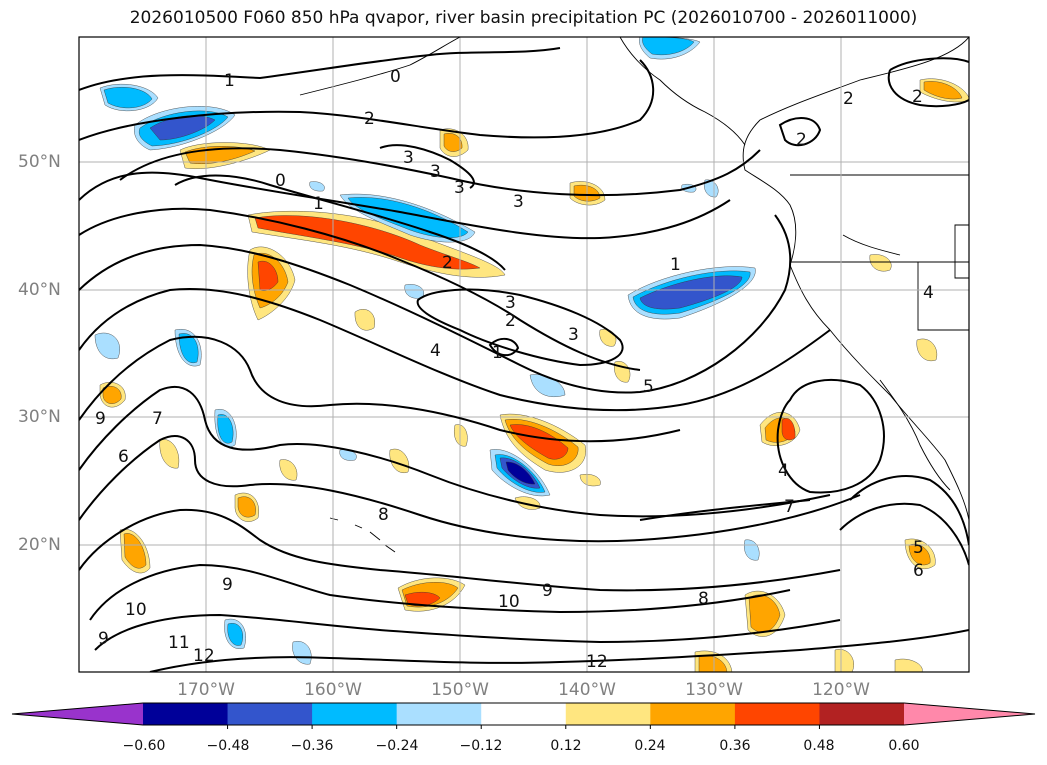 Image resolution: width=1047 pixels, height=765 pixels. I want to click on colorbar-tick: −0.12, so click(481, 746).